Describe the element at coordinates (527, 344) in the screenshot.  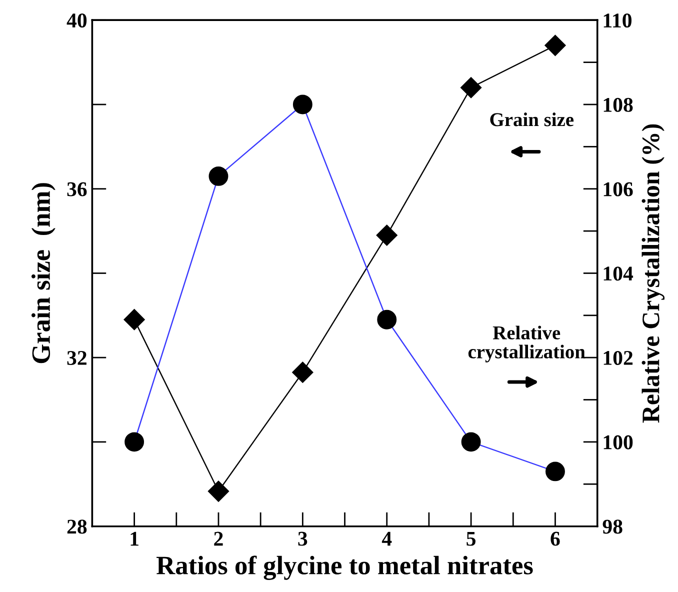
I see `annotation: Relative crystallization` at that location.